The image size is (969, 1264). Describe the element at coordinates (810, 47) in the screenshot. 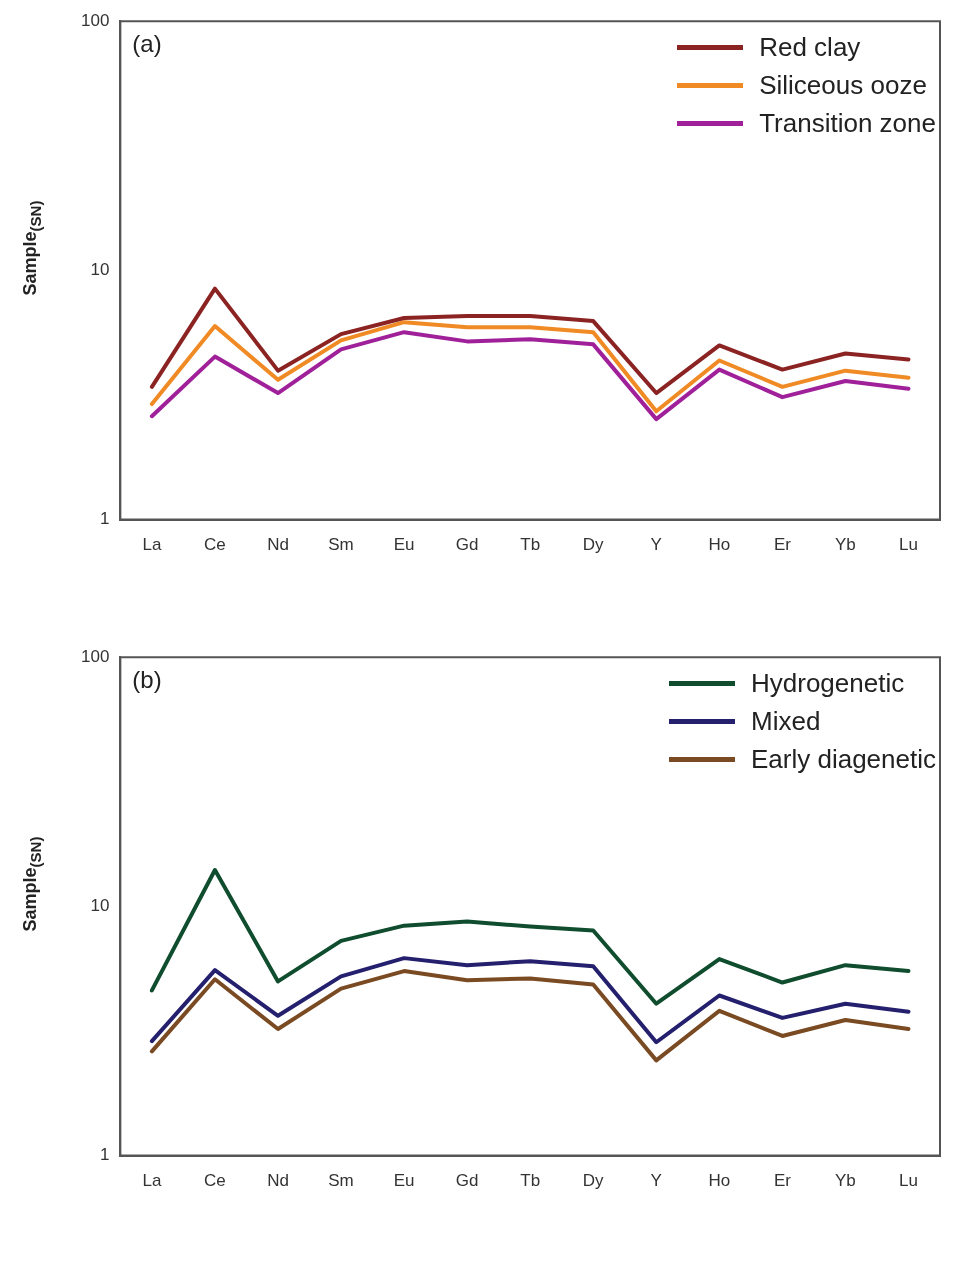

I see `legend-label: Red clay` at that location.